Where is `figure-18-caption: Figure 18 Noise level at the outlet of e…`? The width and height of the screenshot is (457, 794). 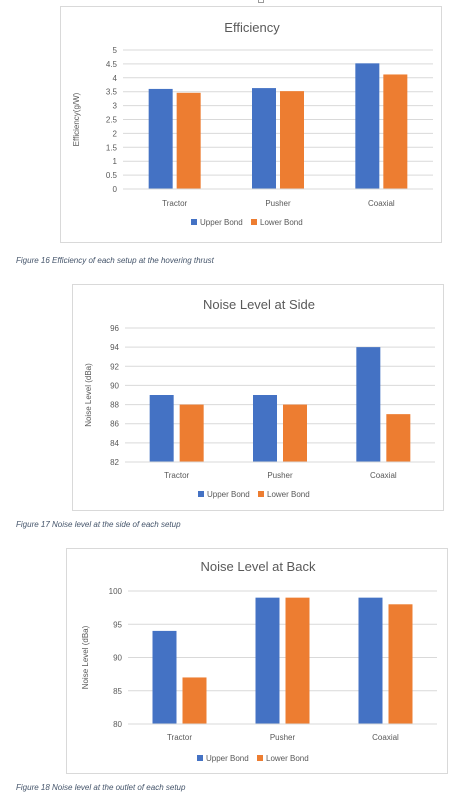 figure-18-caption: Figure 18 Noise level at the outlet of e… is located at coordinates (101, 787).